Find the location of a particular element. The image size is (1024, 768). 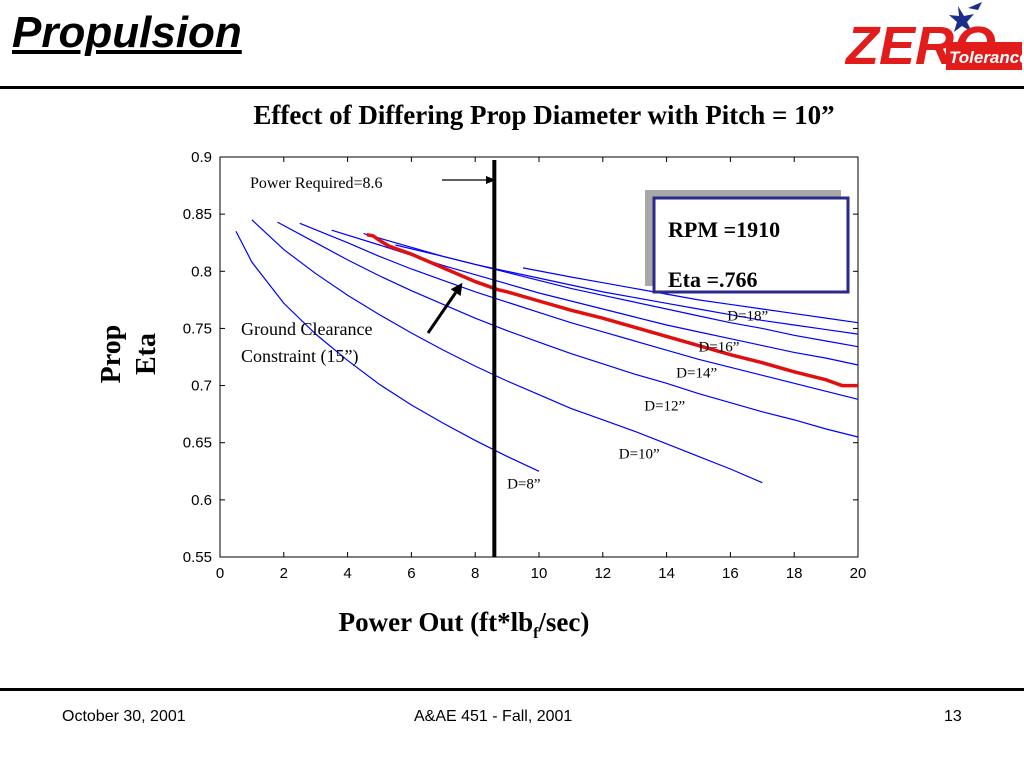

x-tick-label: 12 is located at coordinates (602, 573).